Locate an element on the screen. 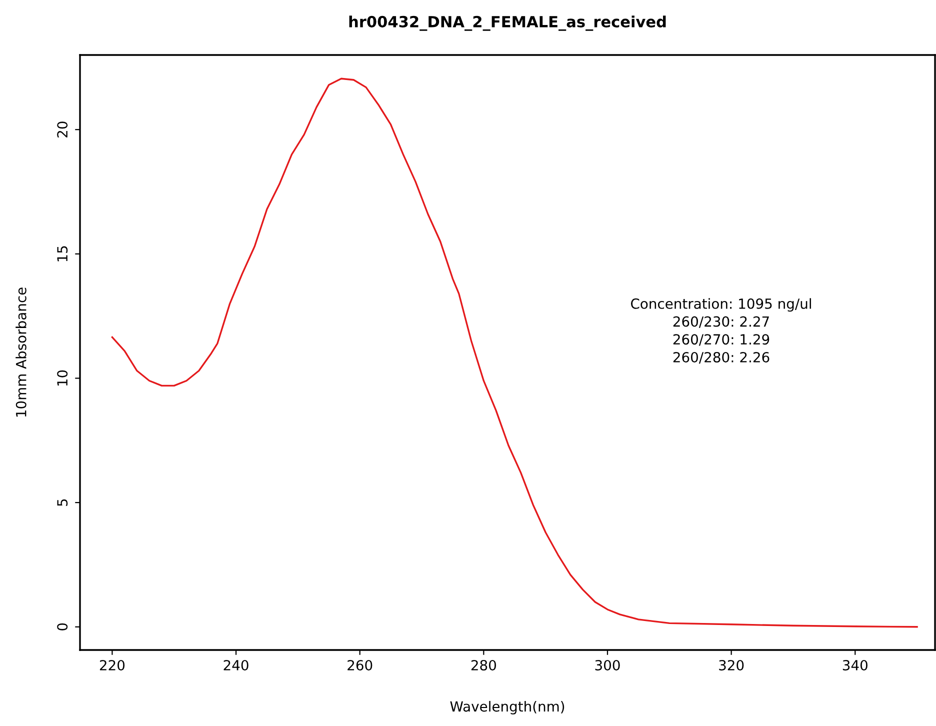 Image resolution: width=936 pixels, height=726 pixels. annotation: 260/270: 1.29 is located at coordinates (721, 340).